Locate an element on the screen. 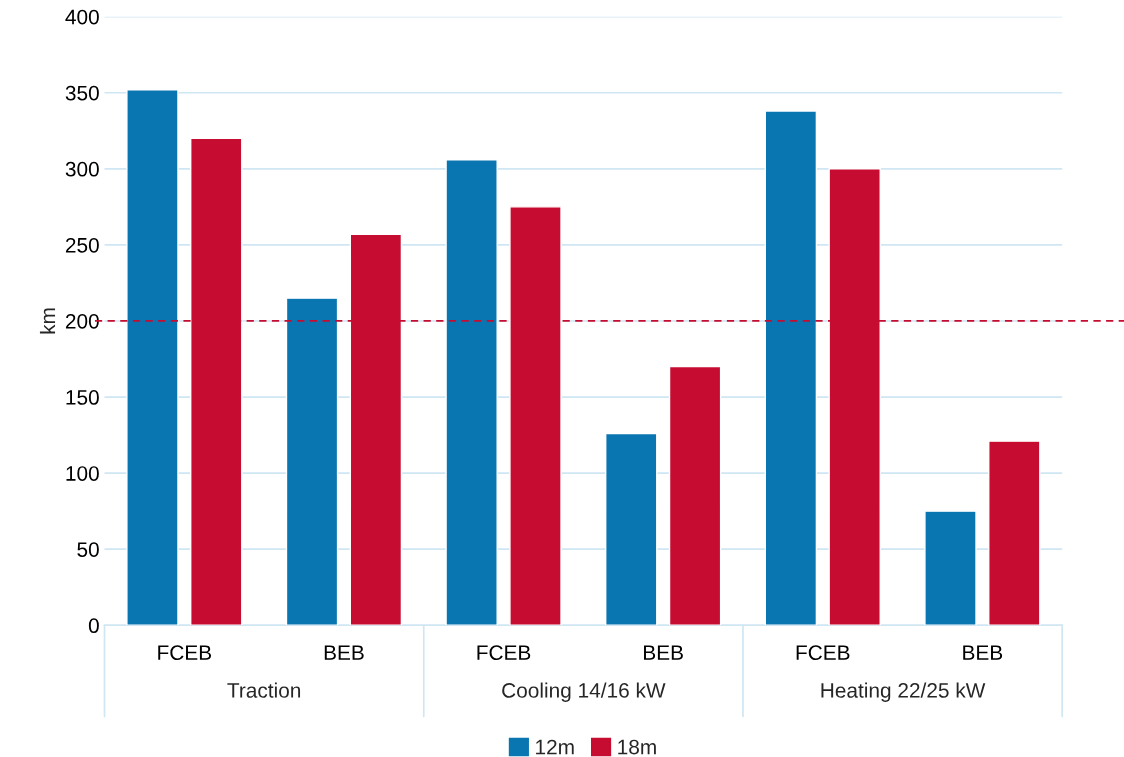 The height and width of the screenshot is (757, 1124). y-tick-label: 100 is located at coordinates (82, 473).